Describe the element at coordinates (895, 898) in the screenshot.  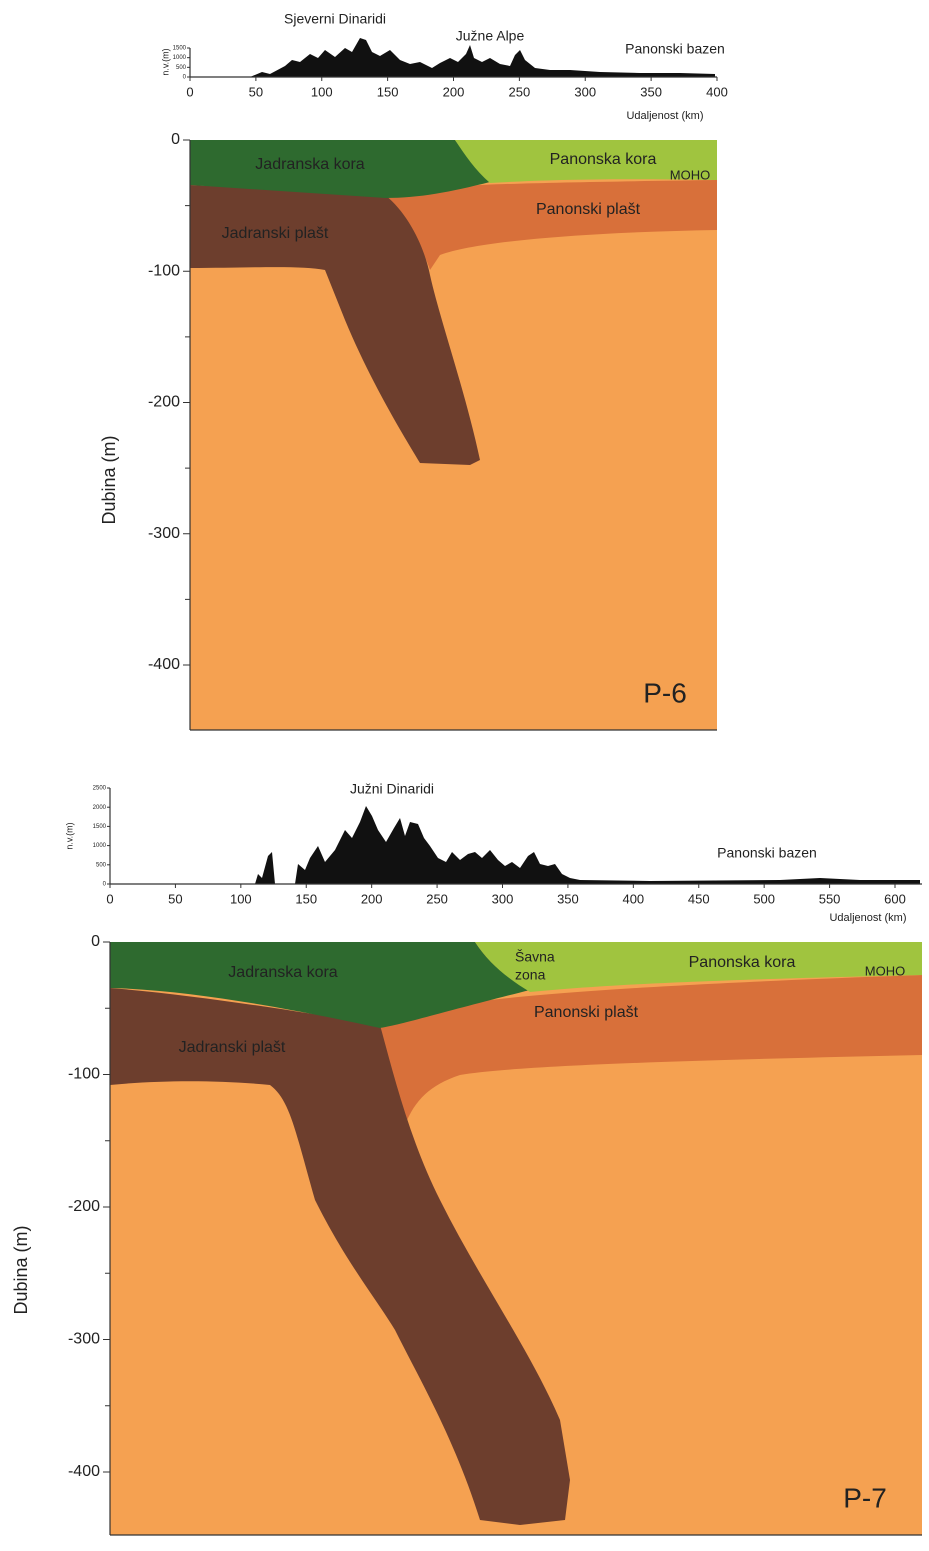
I see `topo-x-tick-label: 600` at that location.